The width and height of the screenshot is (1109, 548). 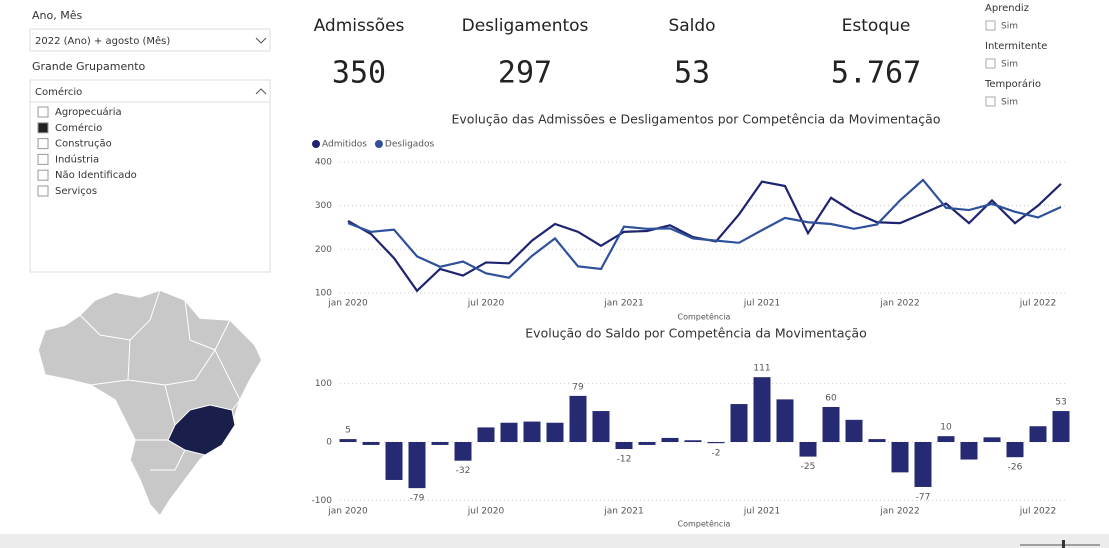 I want to click on dropdown-value: 2022 (Ano) + agosto (Mês), so click(x=102, y=41).